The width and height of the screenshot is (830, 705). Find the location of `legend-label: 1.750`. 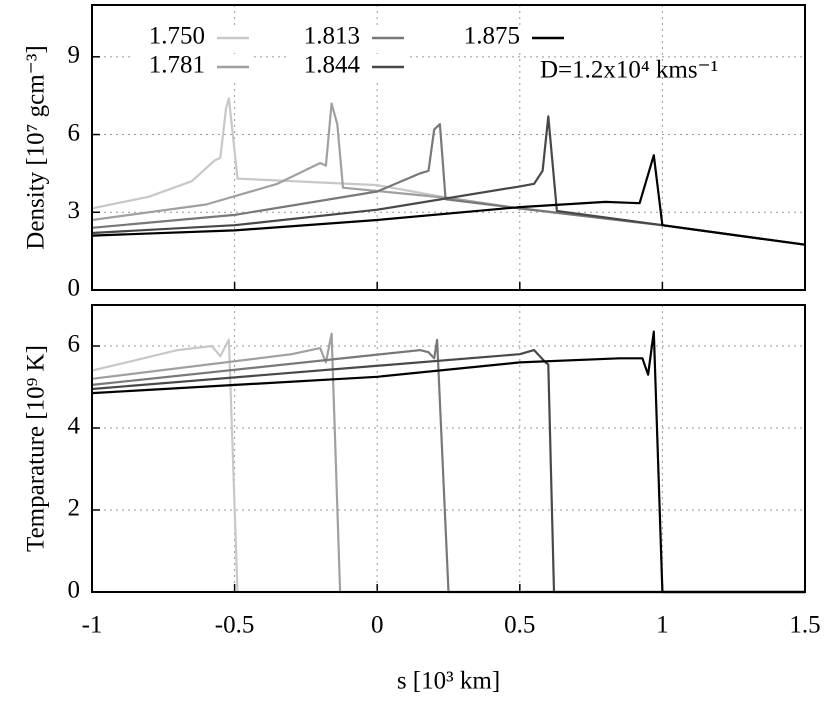

legend-label: 1.750 is located at coordinates (177, 36).